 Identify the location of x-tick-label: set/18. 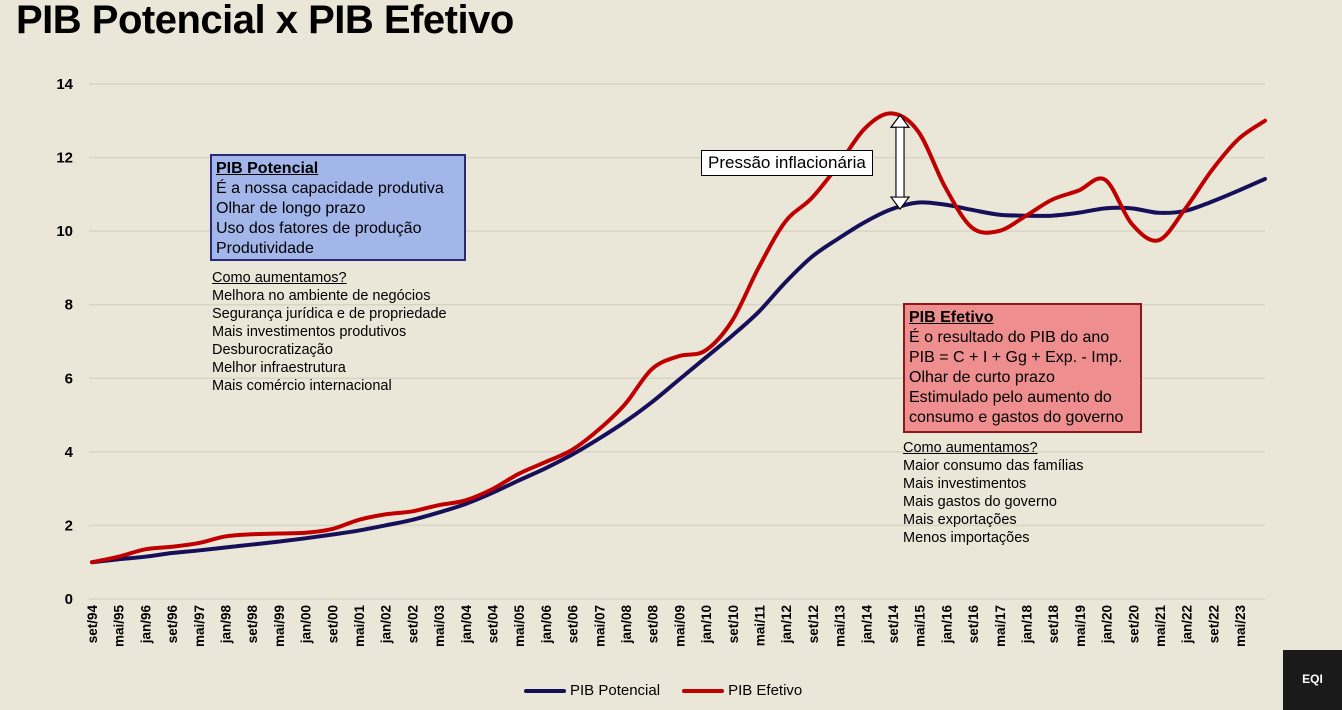
(1053, 624).